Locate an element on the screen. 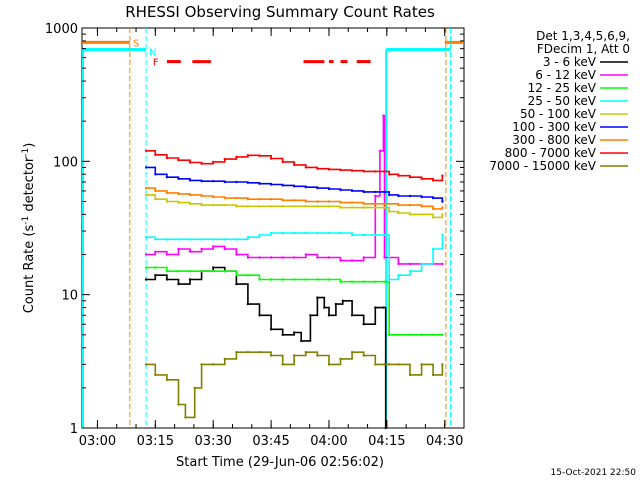  x-axis-label: Start Time (29-Jun-06 02:56:02) is located at coordinates (280, 462).